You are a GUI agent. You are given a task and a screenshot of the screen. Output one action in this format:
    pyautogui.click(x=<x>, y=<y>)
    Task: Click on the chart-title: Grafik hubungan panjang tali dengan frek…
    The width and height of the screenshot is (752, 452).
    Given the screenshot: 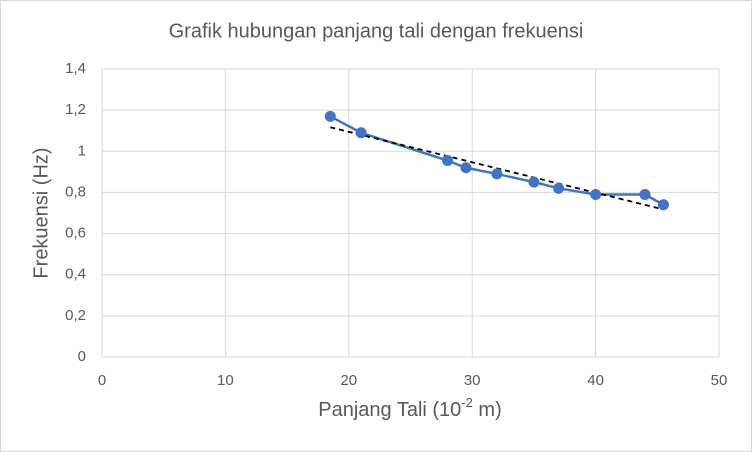 What is the action you would take?
    pyautogui.click(x=376, y=31)
    